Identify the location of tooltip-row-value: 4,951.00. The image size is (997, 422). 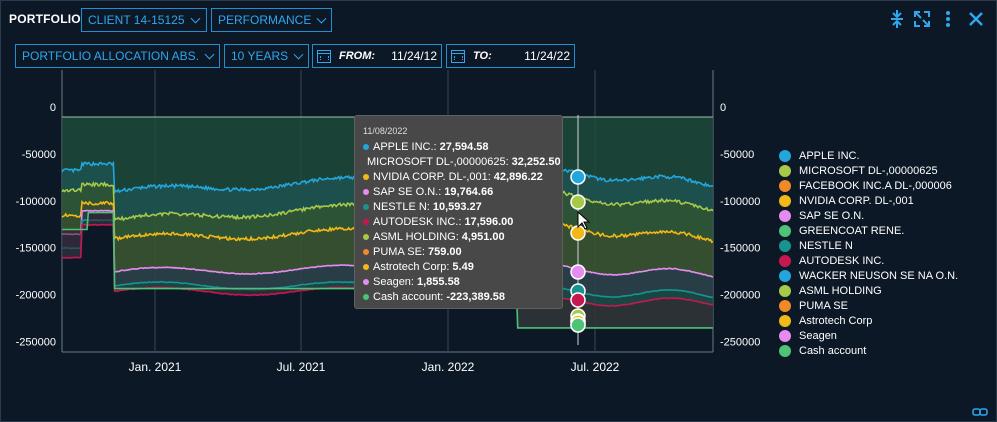
(483, 236).